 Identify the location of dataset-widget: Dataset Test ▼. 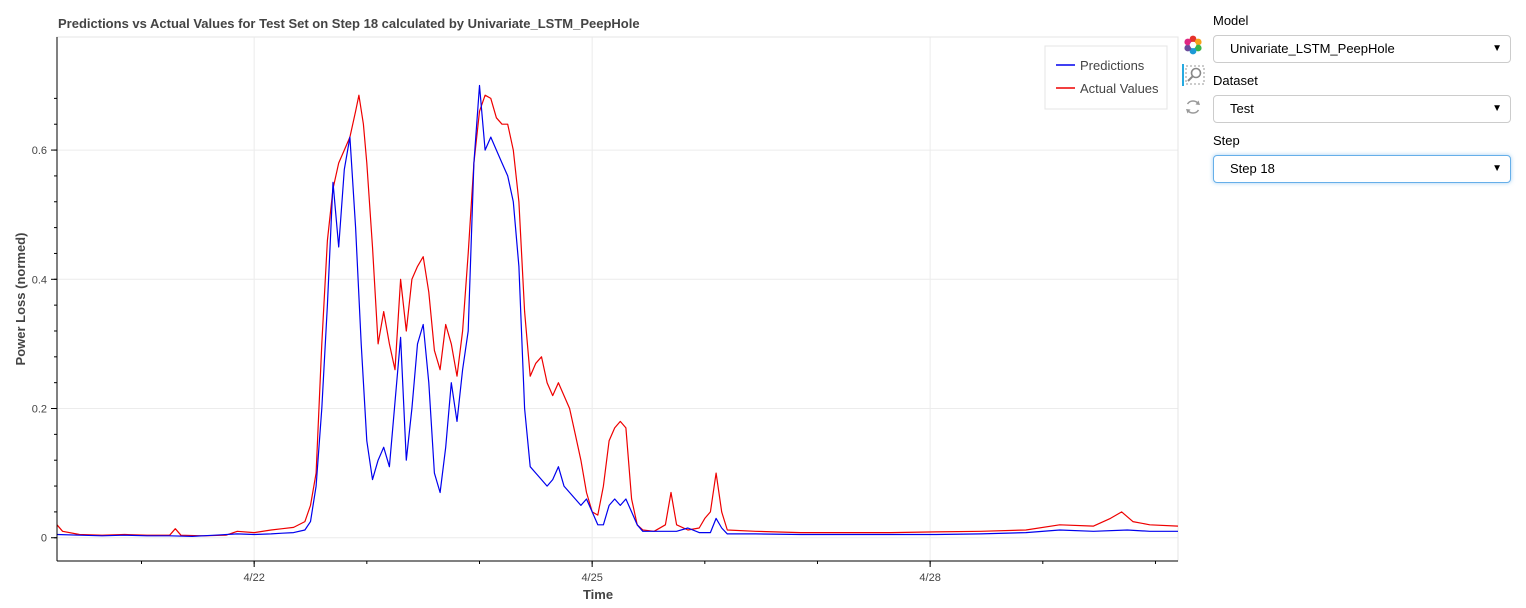
(1363, 98).